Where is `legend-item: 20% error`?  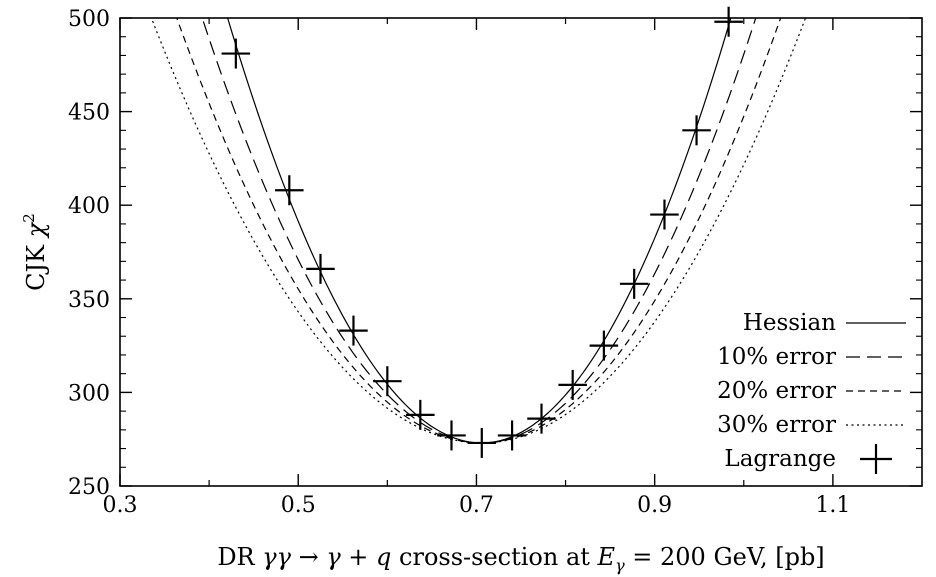
legend-item: 20% error is located at coordinates (811, 391).